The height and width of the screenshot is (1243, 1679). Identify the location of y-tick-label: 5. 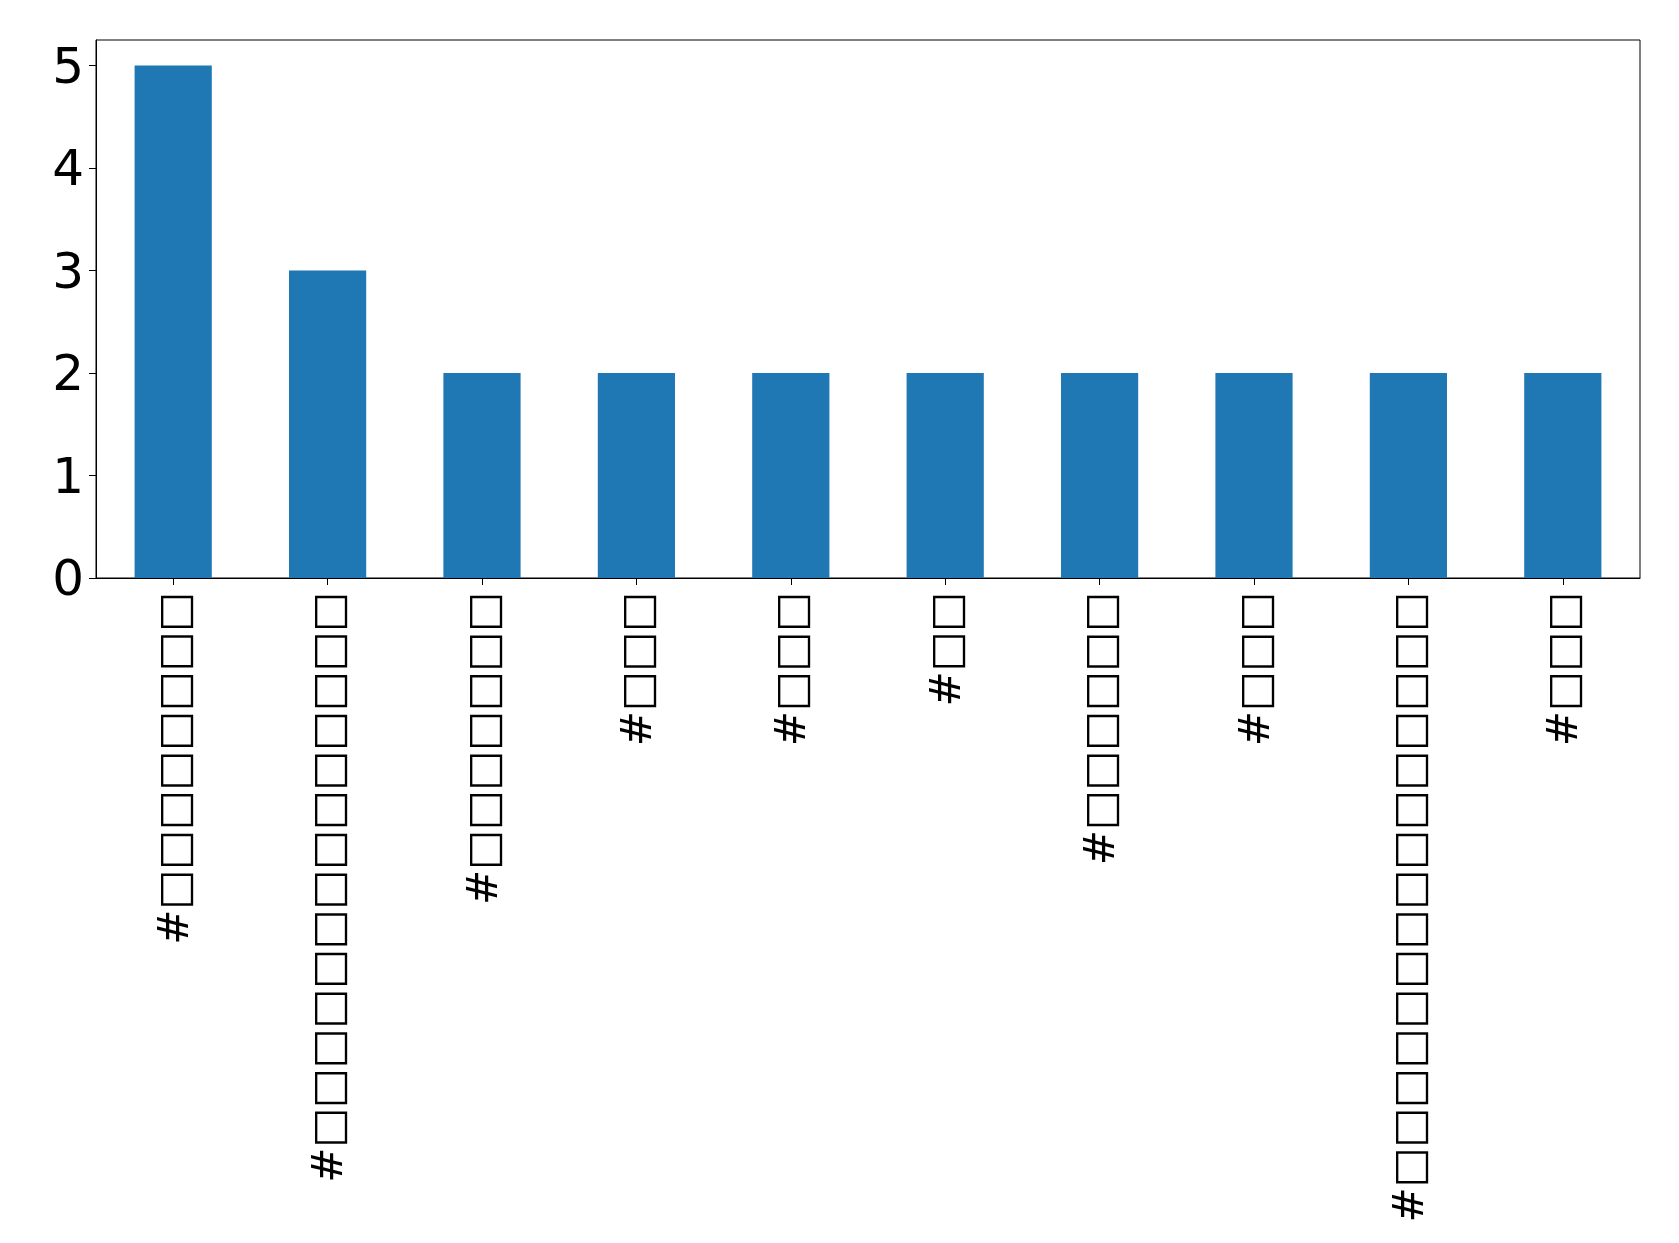
(68, 65).